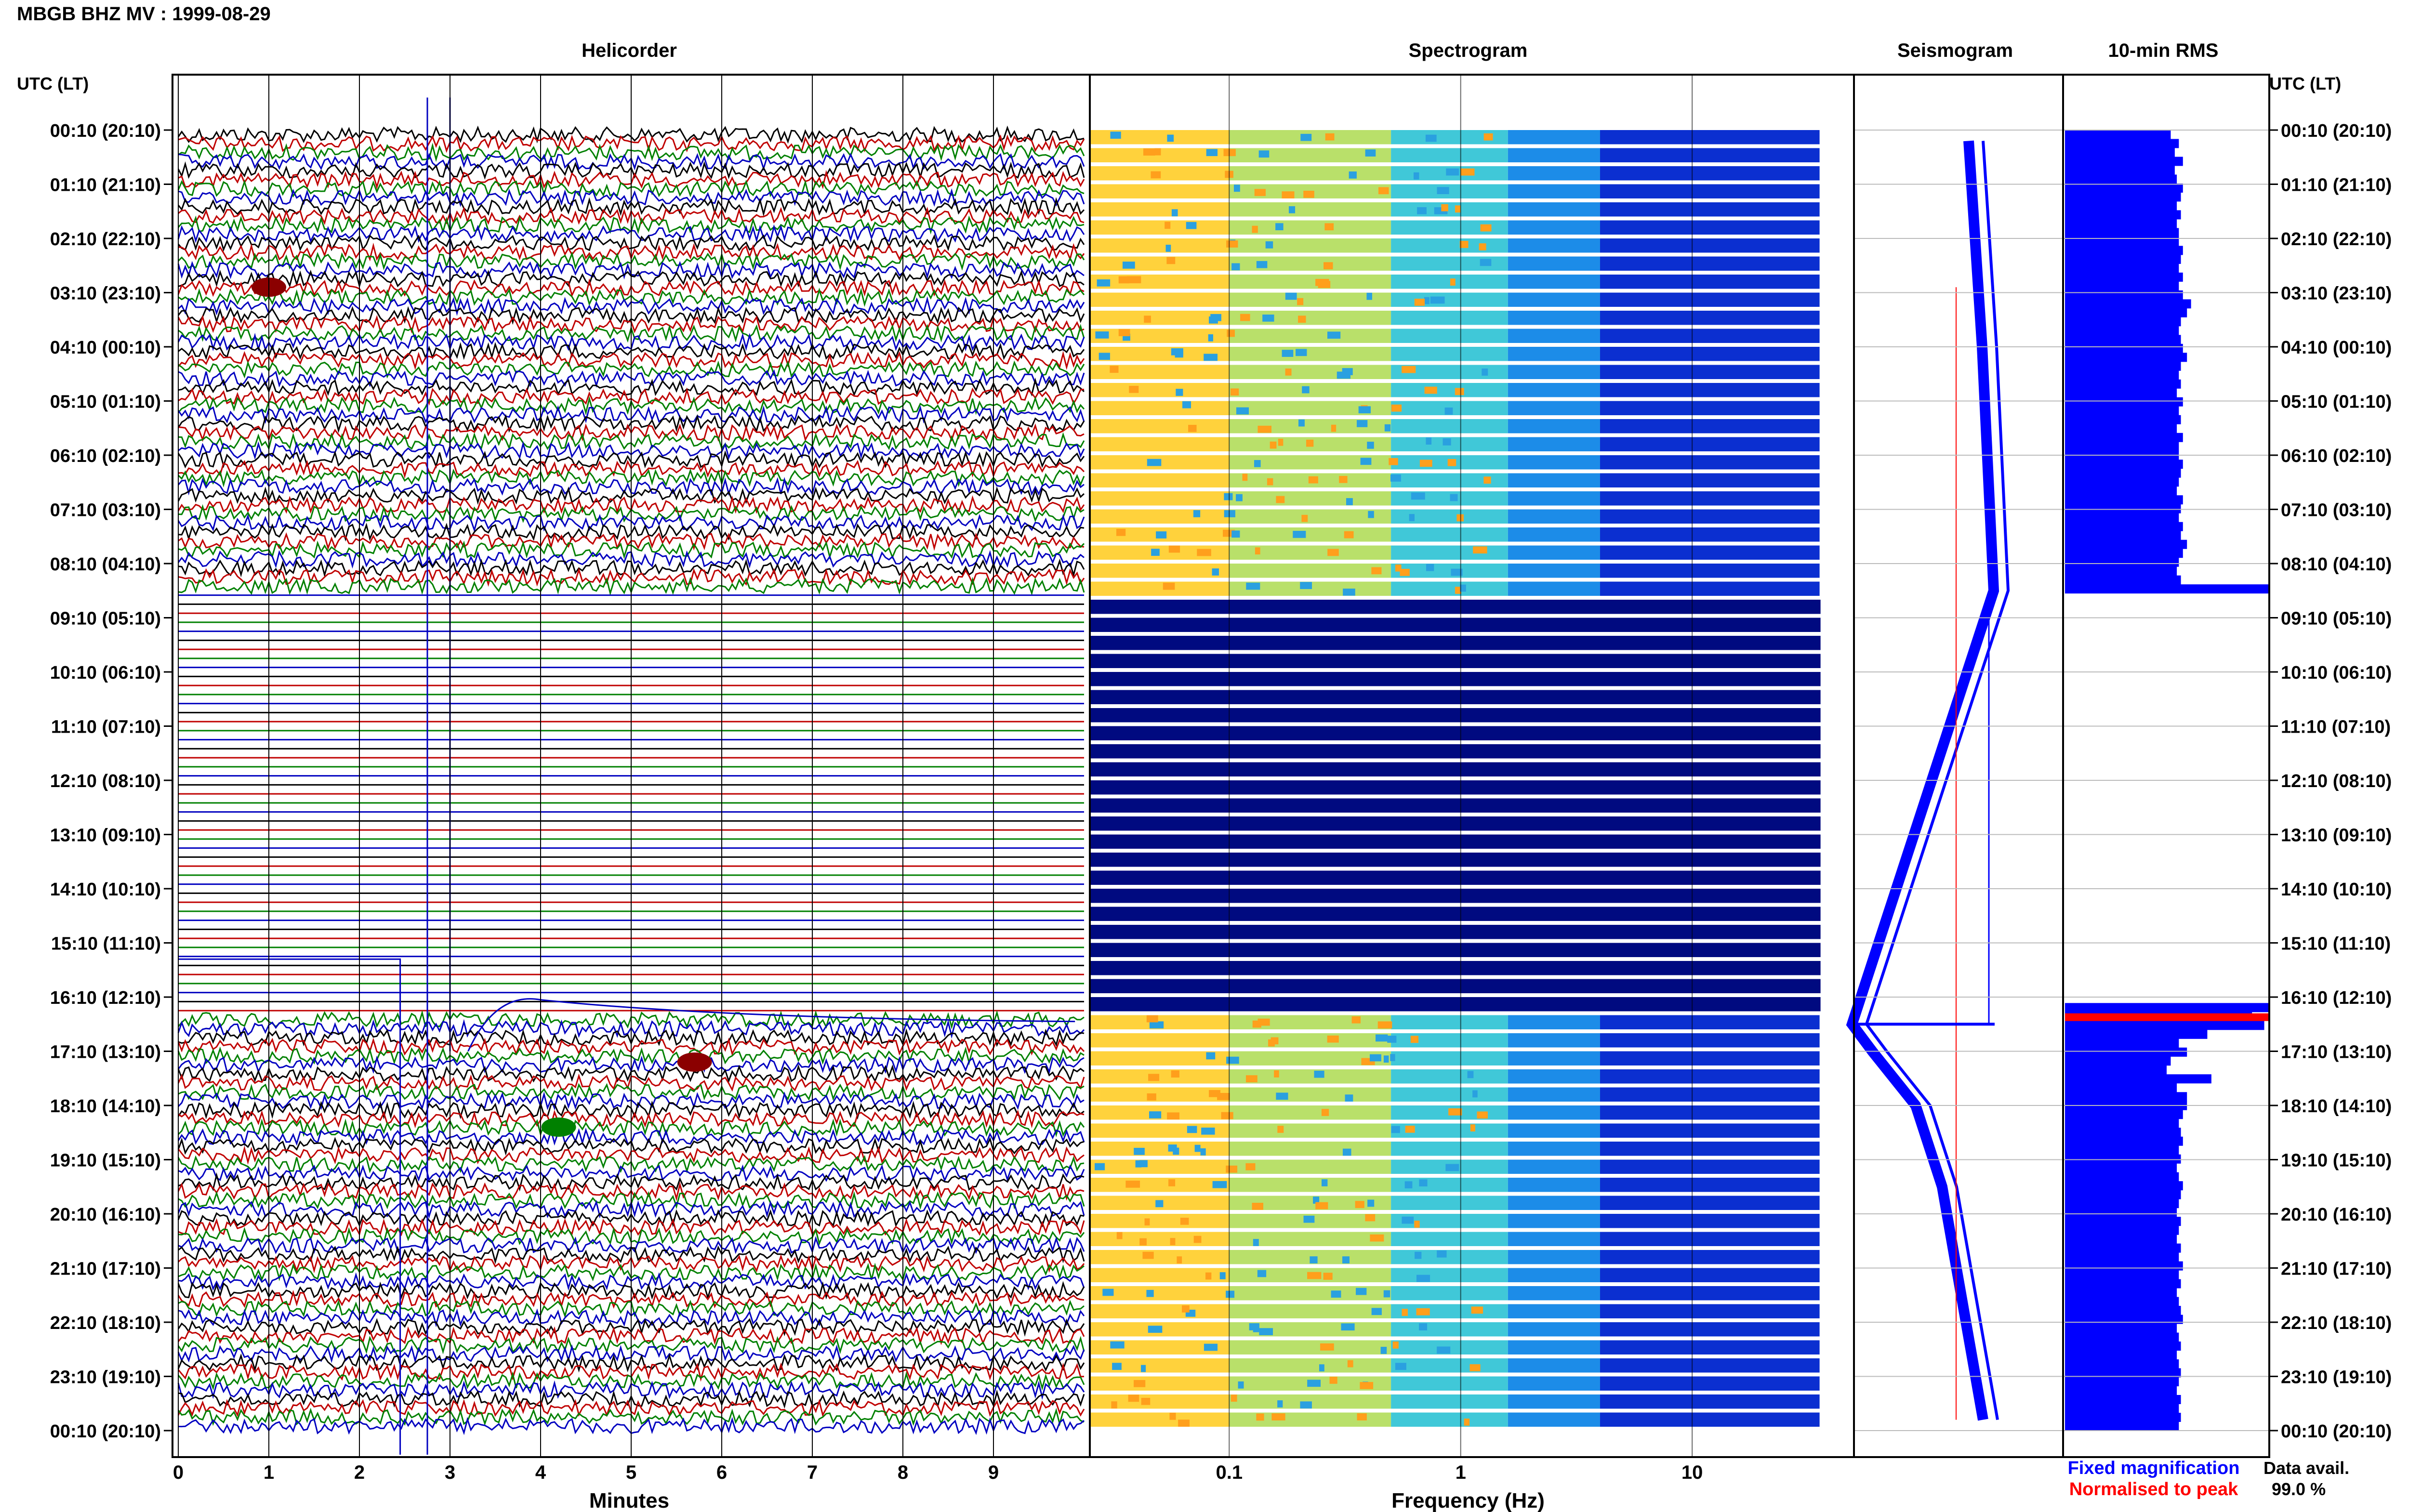 The width and height of the screenshot is (2409, 1512). I want to click on time-tick-label-left: 18:10 (14:10), so click(105, 1106).